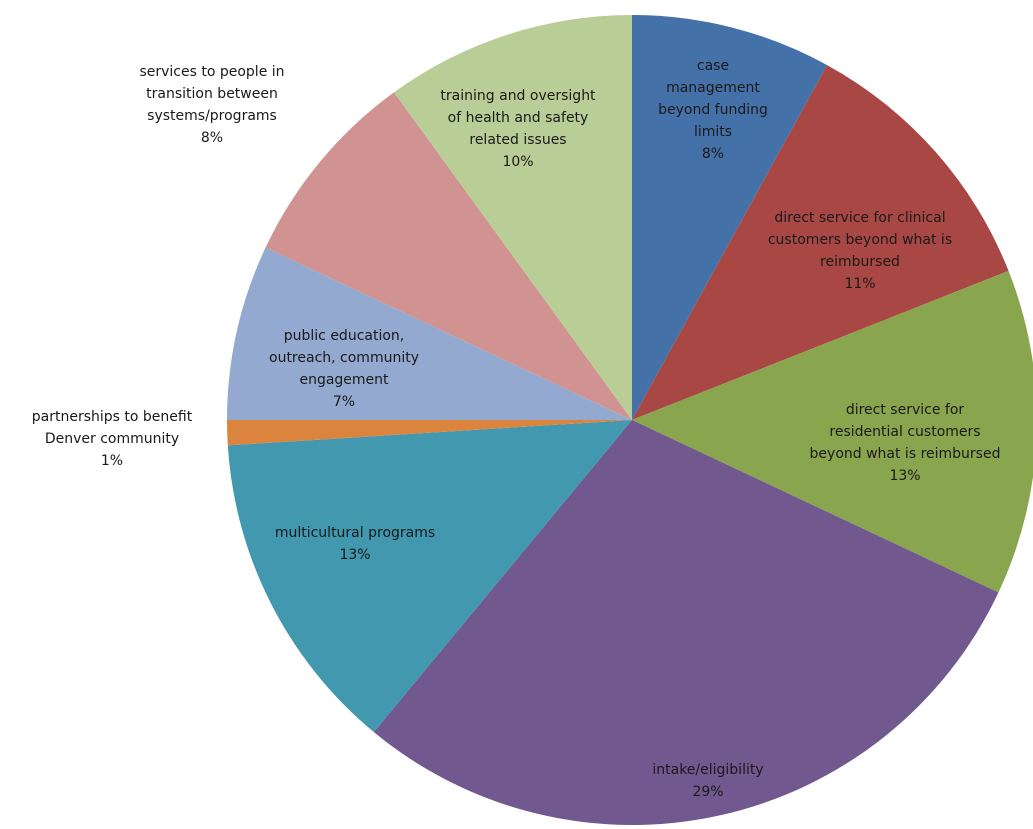 This screenshot has height=829, width=1033. I want to click on slice-percent: 7%, so click(344, 402).